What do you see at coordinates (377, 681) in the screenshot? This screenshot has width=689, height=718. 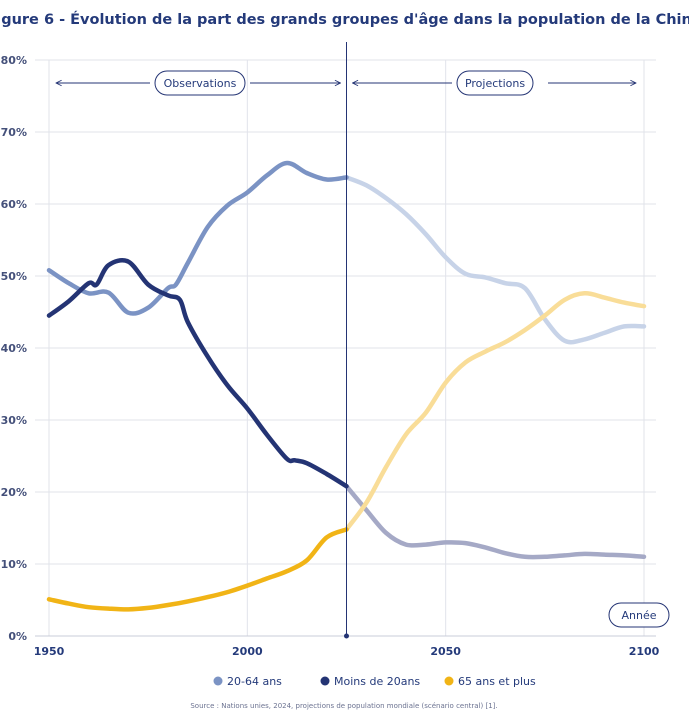 I see `legend-label: Moins de 20ans` at bounding box center [377, 681].